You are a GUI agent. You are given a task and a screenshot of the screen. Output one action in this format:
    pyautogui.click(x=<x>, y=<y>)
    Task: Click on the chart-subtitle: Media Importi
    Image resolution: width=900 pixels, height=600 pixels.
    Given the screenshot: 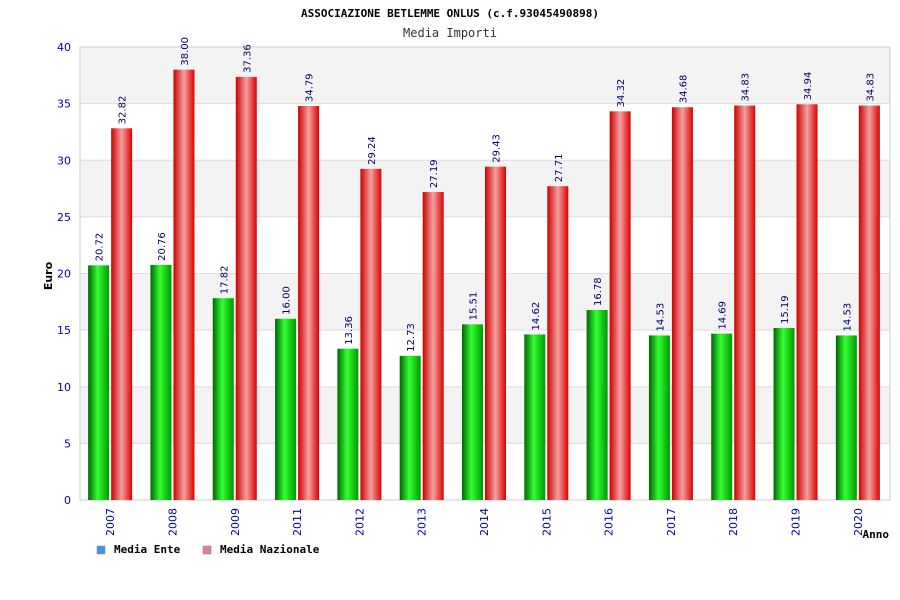 What is the action you would take?
    pyautogui.click(x=450, y=33)
    